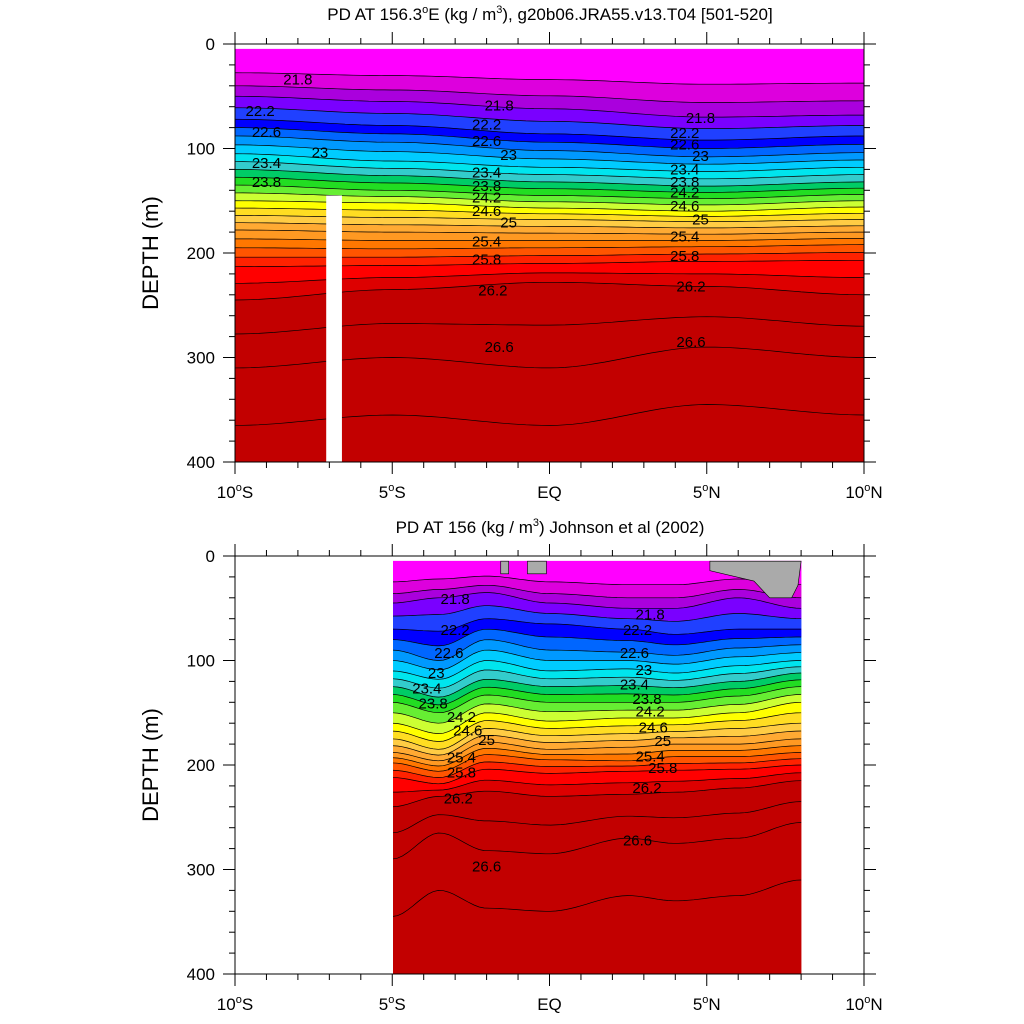 This screenshot has height=1024, width=1024. What do you see at coordinates (486, 259) in the screenshot?
I see `top-contour-label-26: 25.8` at bounding box center [486, 259].